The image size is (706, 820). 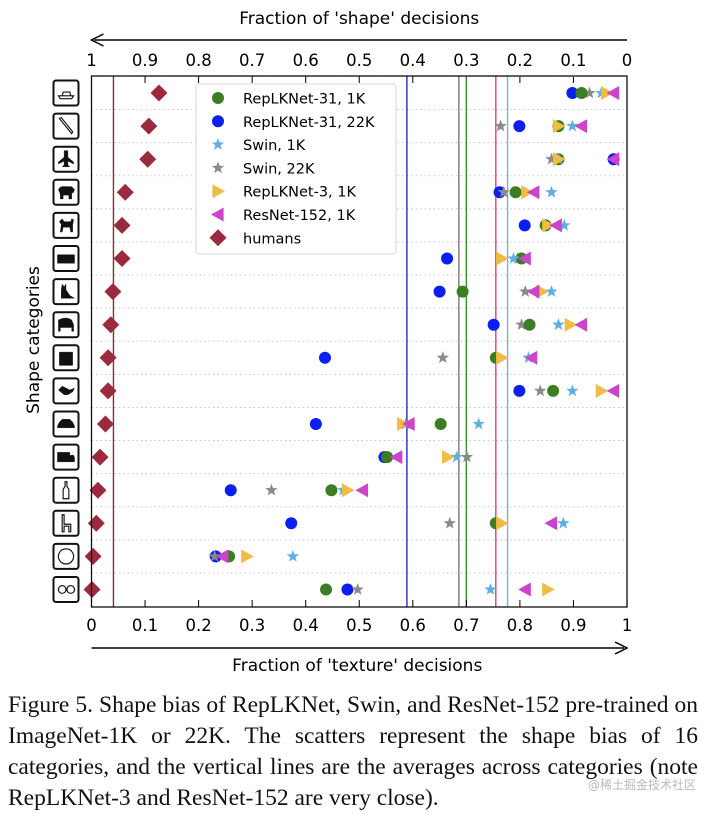 I want to click on legend-label: RepLKNet-31, 22K, so click(x=309, y=123).